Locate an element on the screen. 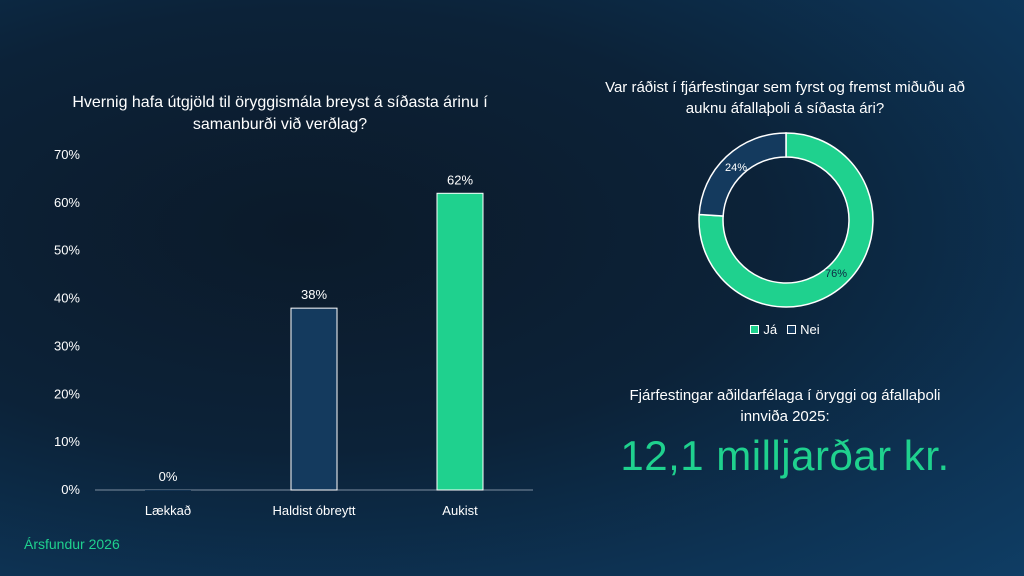 The height and width of the screenshot is (576, 1024). legend-swatch-nei is located at coordinates (792, 329).